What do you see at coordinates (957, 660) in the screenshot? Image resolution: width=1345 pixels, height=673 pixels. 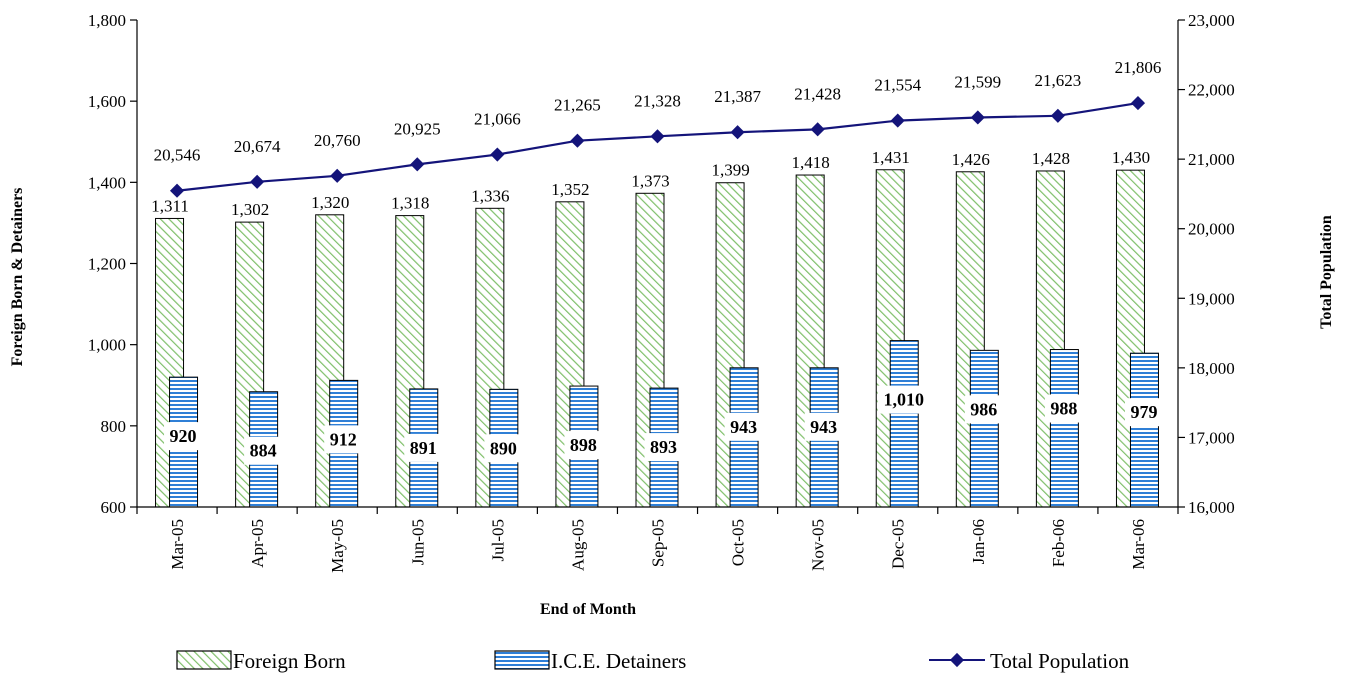 I see `legend-marker-total-population` at bounding box center [957, 660].